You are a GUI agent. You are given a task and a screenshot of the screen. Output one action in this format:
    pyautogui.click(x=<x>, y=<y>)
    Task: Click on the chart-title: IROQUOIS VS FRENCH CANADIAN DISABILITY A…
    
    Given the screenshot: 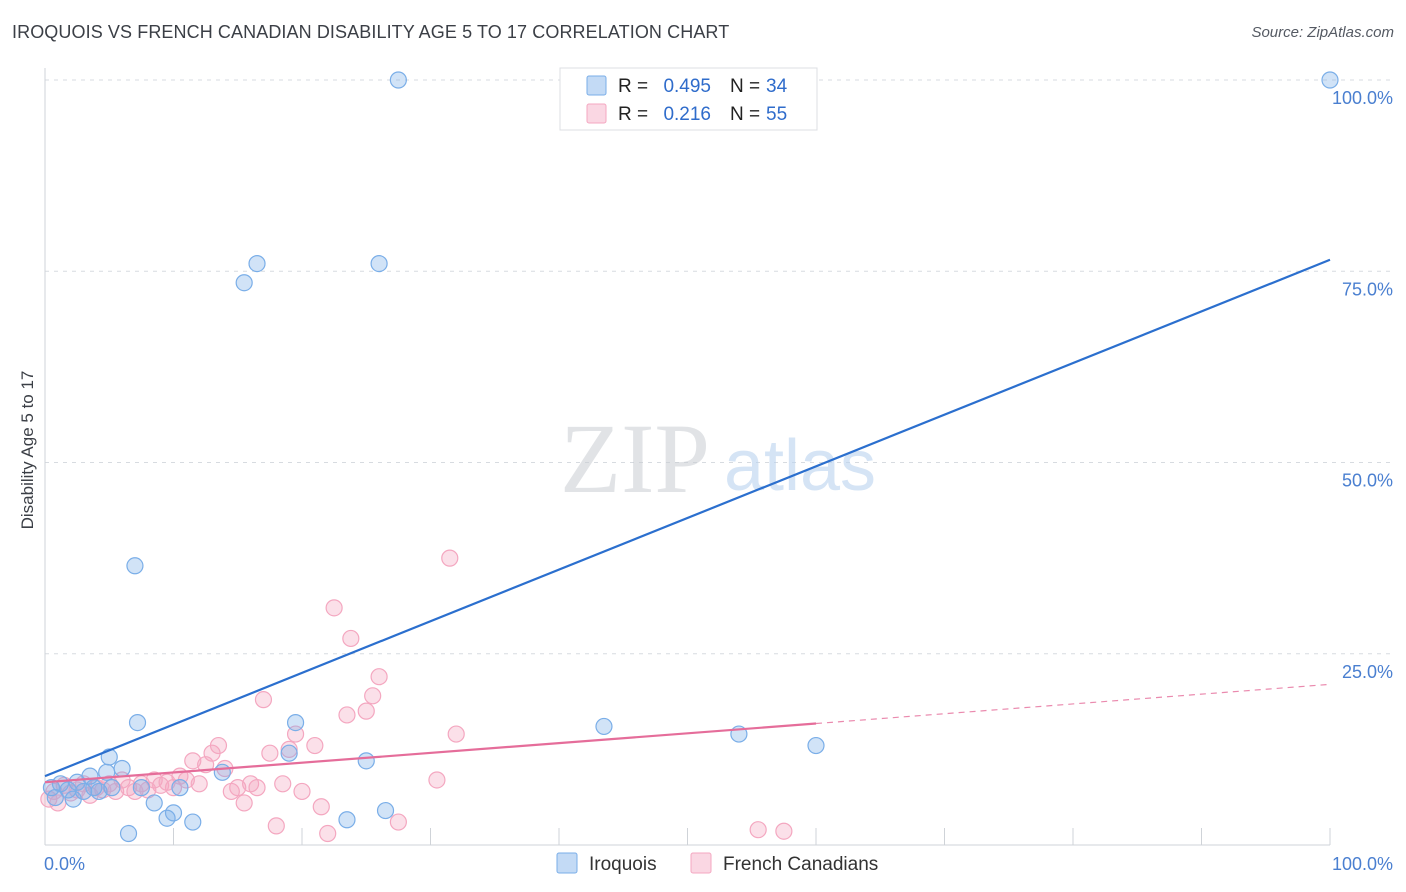 What is the action you would take?
    pyautogui.click(x=371, y=32)
    